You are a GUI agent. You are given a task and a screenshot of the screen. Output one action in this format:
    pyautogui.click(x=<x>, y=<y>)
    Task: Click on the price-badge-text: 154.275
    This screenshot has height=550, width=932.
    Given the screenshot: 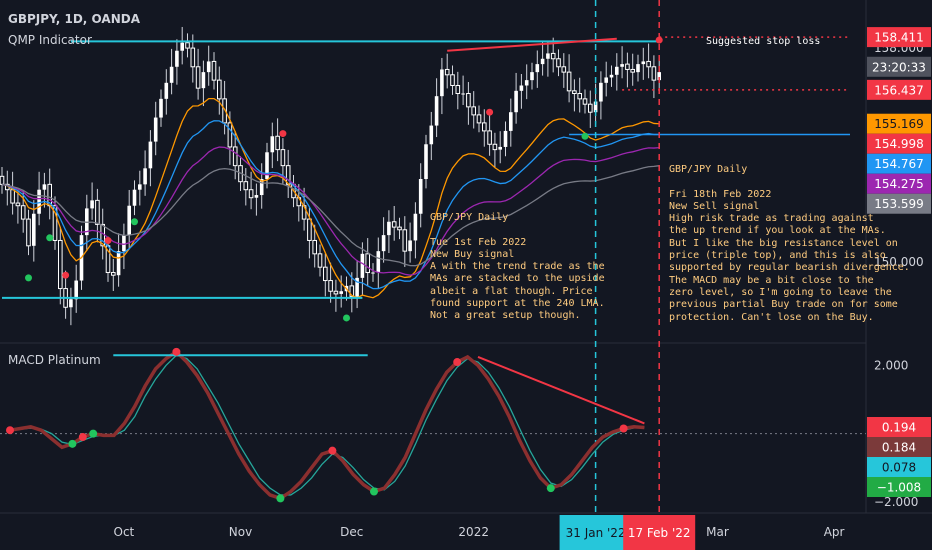 What is the action you would take?
    pyautogui.click(x=899, y=184)
    